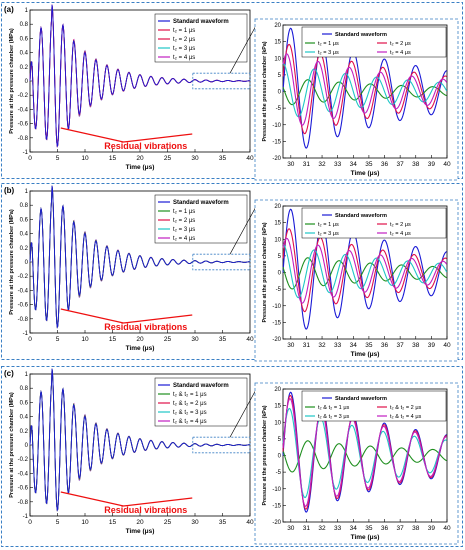  What do you see at coordinates (338, 528) in the screenshot?
I see `inset-x-tick-label: 33` at bounding box center [338, 528].